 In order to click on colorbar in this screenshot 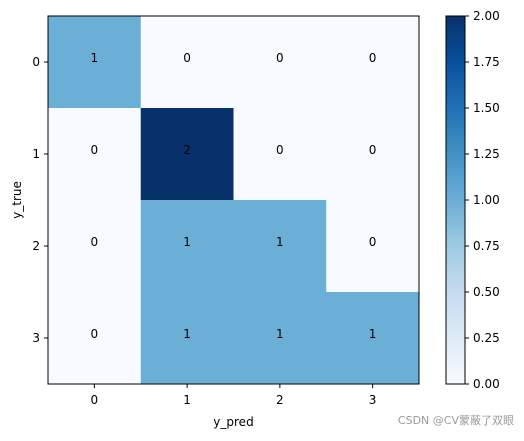, I will do `click(455, 200)`.